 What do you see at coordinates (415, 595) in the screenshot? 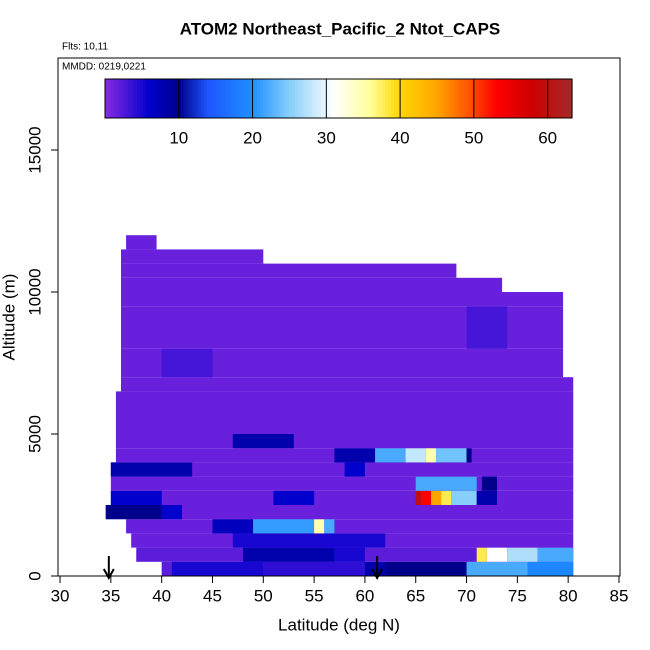
I see `x-tick-label: 65` at bounding box center [415, 595].